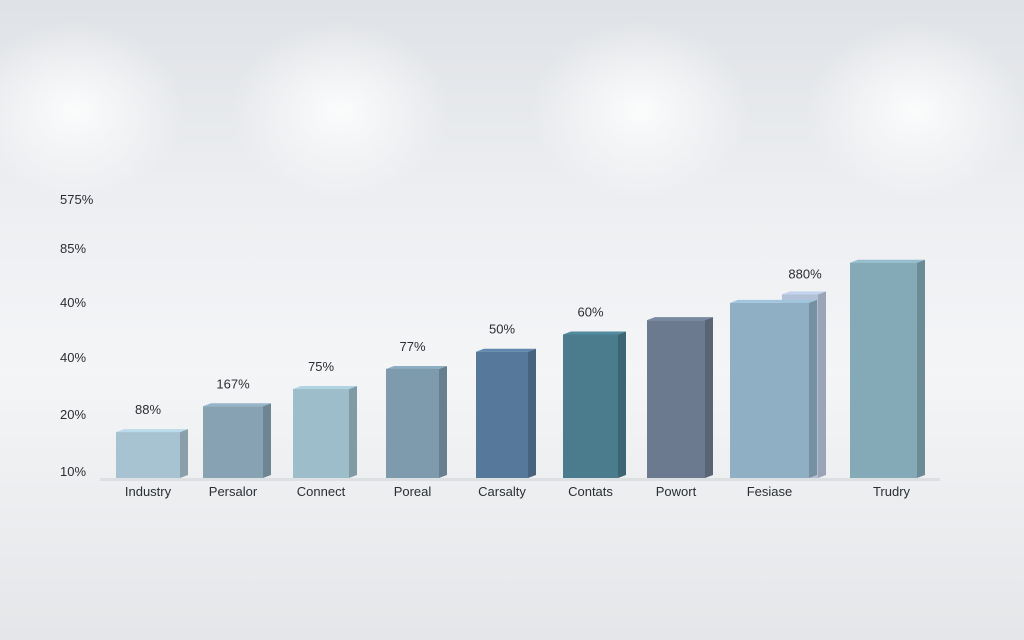 This screenshot has height=640, width=1024. I want to click on data-label: 60%, so click(590, 312).